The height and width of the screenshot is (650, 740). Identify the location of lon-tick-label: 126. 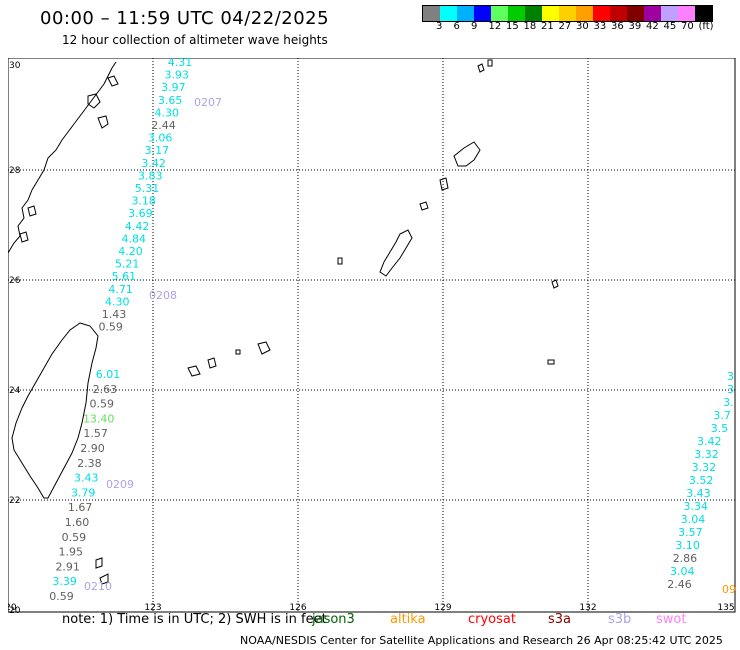
(297, 608).